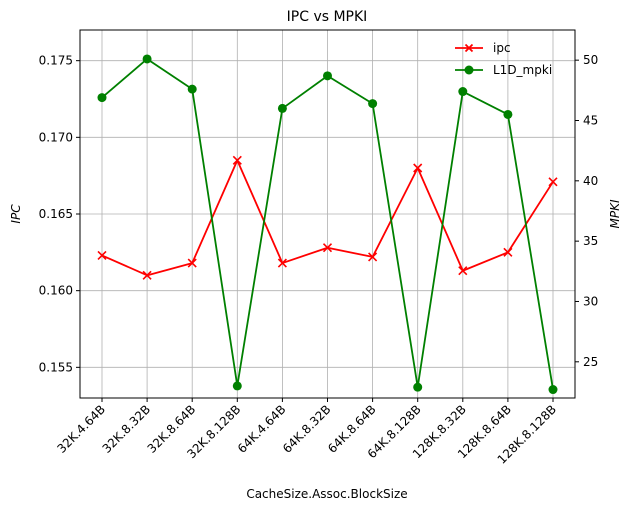 This screenshot has width=632, height=512. What do you see at coordinates (56, 214) in the screenshot?
I see `left-y-tick-label-2: 0.165` at bounding box center [56, 214].